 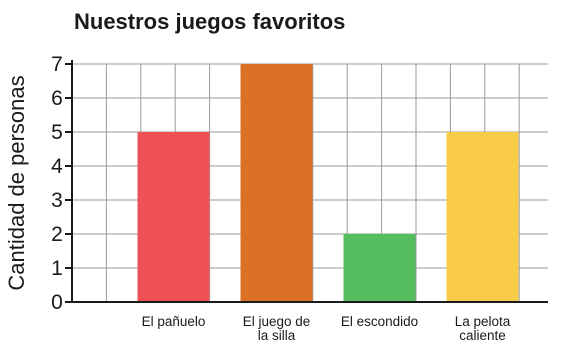 I want to click on x-tick-label-4: La pelota caliente, so click(x=483, y=328).